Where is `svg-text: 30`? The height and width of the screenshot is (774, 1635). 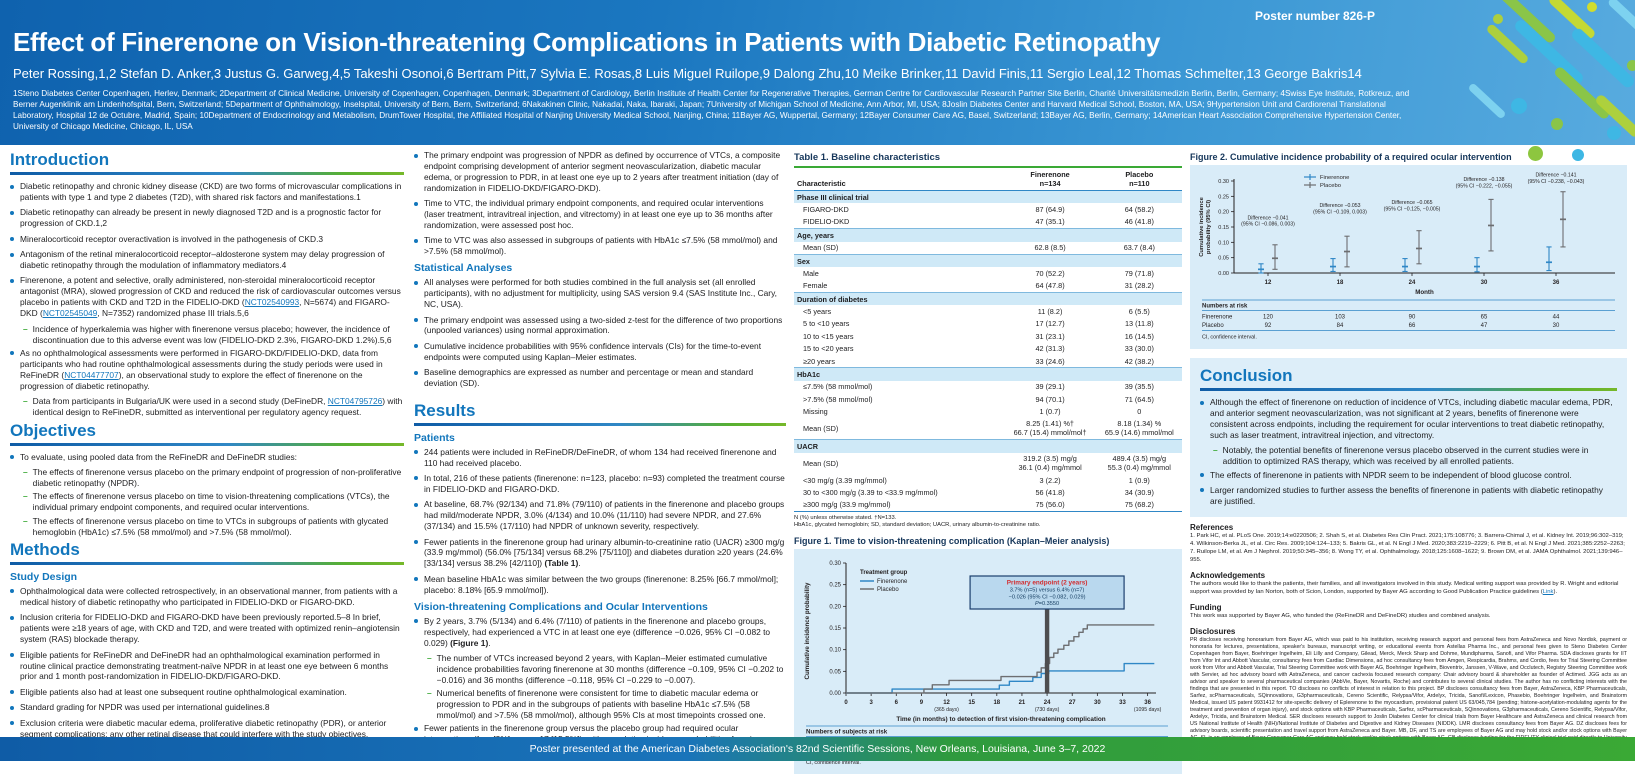 svg-text: 30 is located at coordinates (1097, 703).